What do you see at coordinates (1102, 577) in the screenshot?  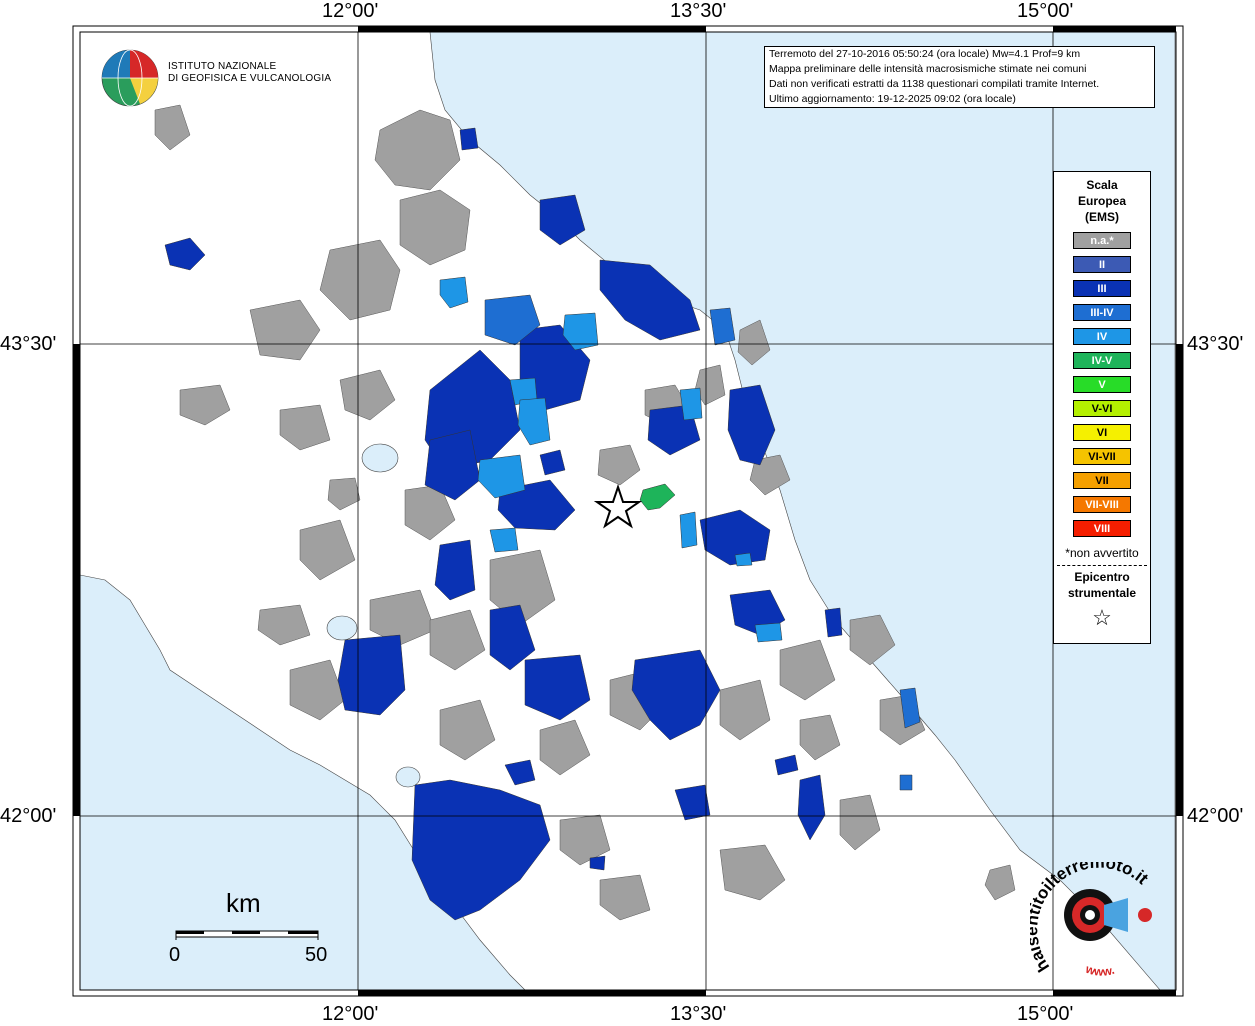 I see `legend-epi-line1: Epicentro` at bounding box center [1102, 577].